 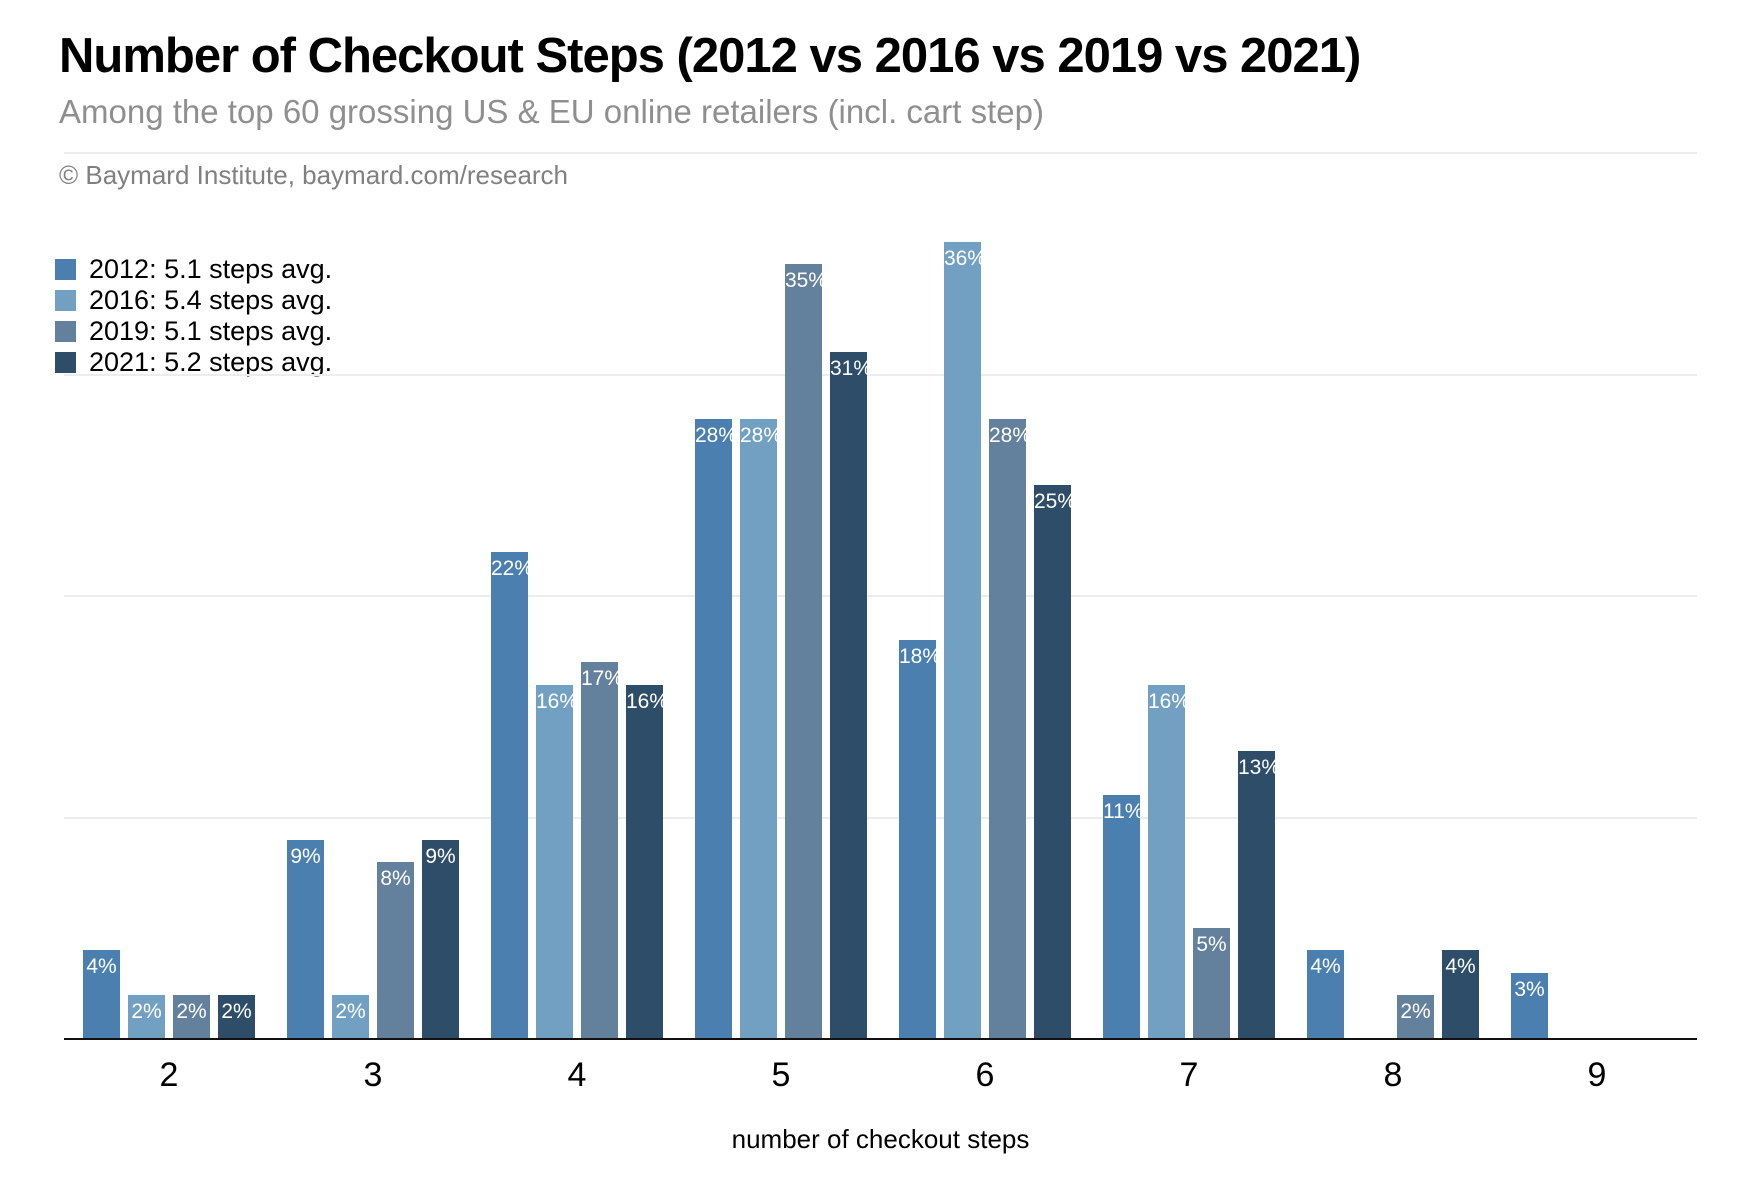 What do you see at coordinates (1393, 1075) in the screenshot?
I see `x-tick-8: 8` at bounding box center [1393, 1075].